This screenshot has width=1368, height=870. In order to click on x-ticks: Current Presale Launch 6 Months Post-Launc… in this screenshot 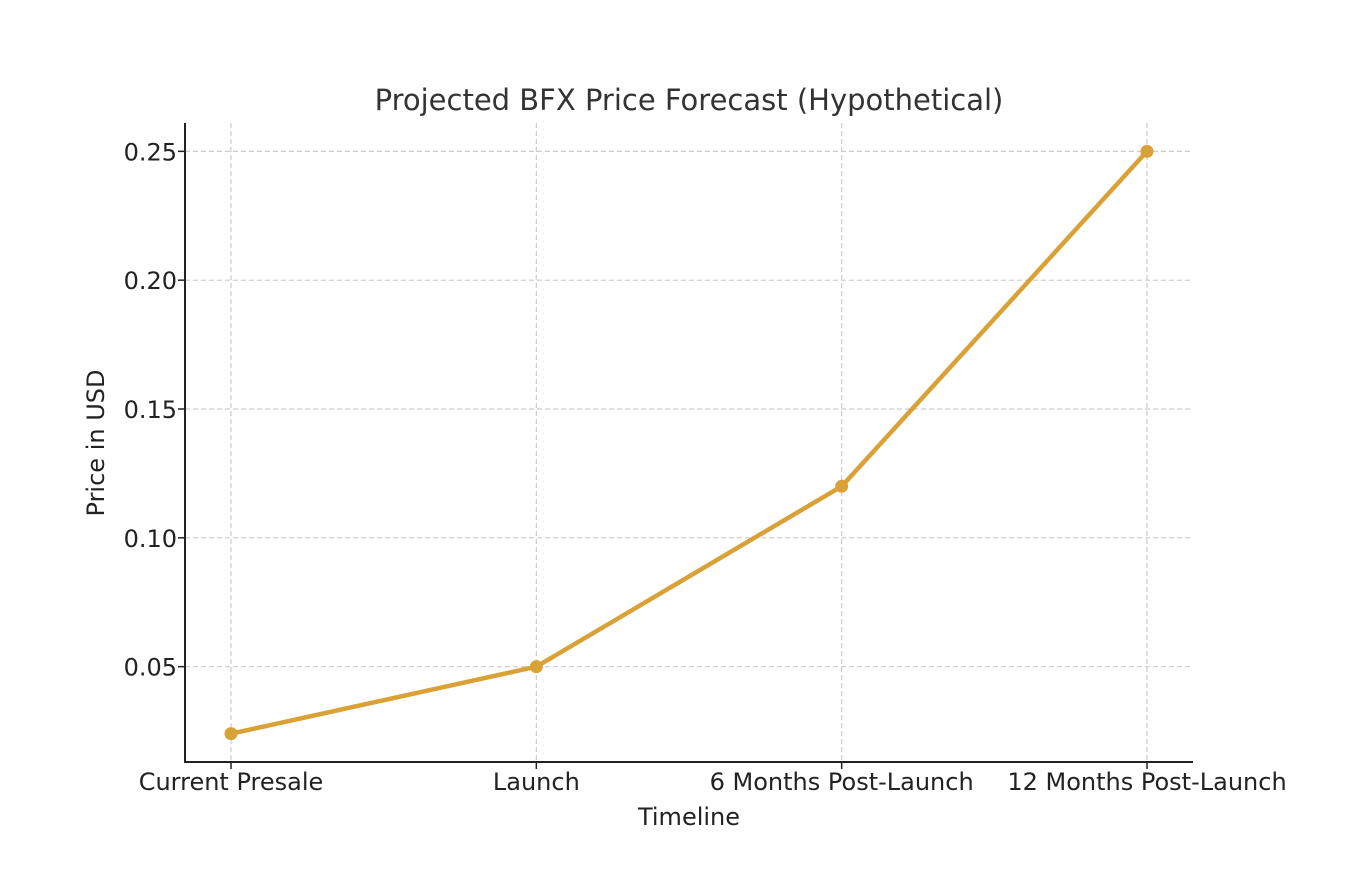, I will do `click(713, 779)`.